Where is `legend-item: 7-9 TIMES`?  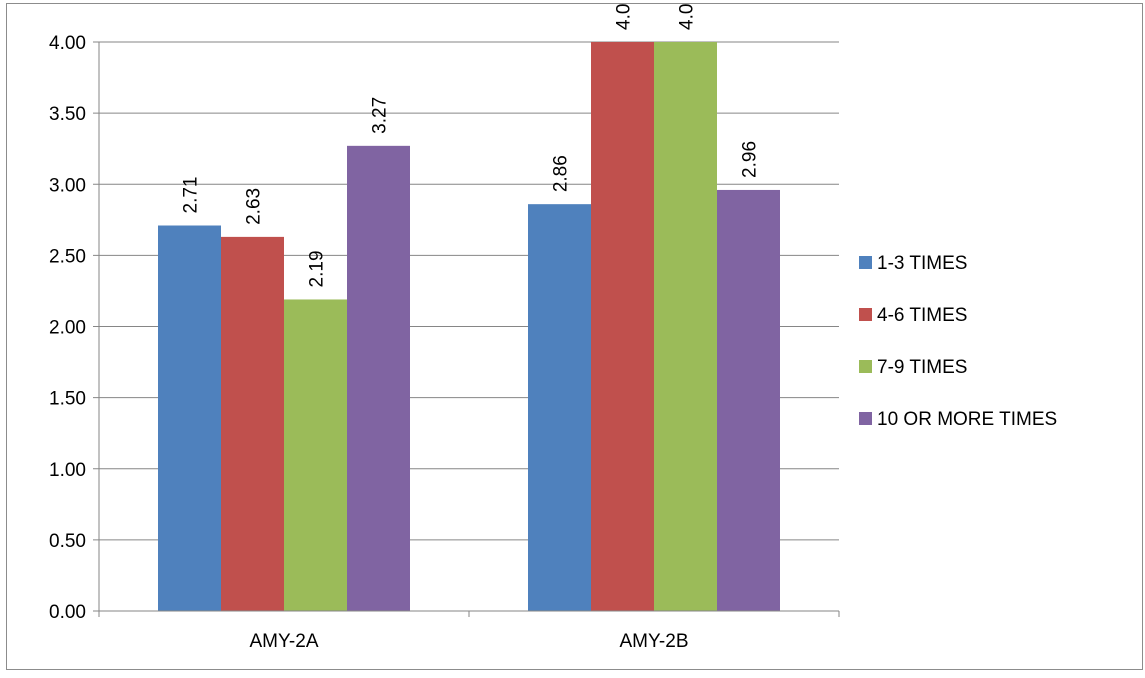
legend-item: 7-9 TIMES is located at coordinates (913, 367).